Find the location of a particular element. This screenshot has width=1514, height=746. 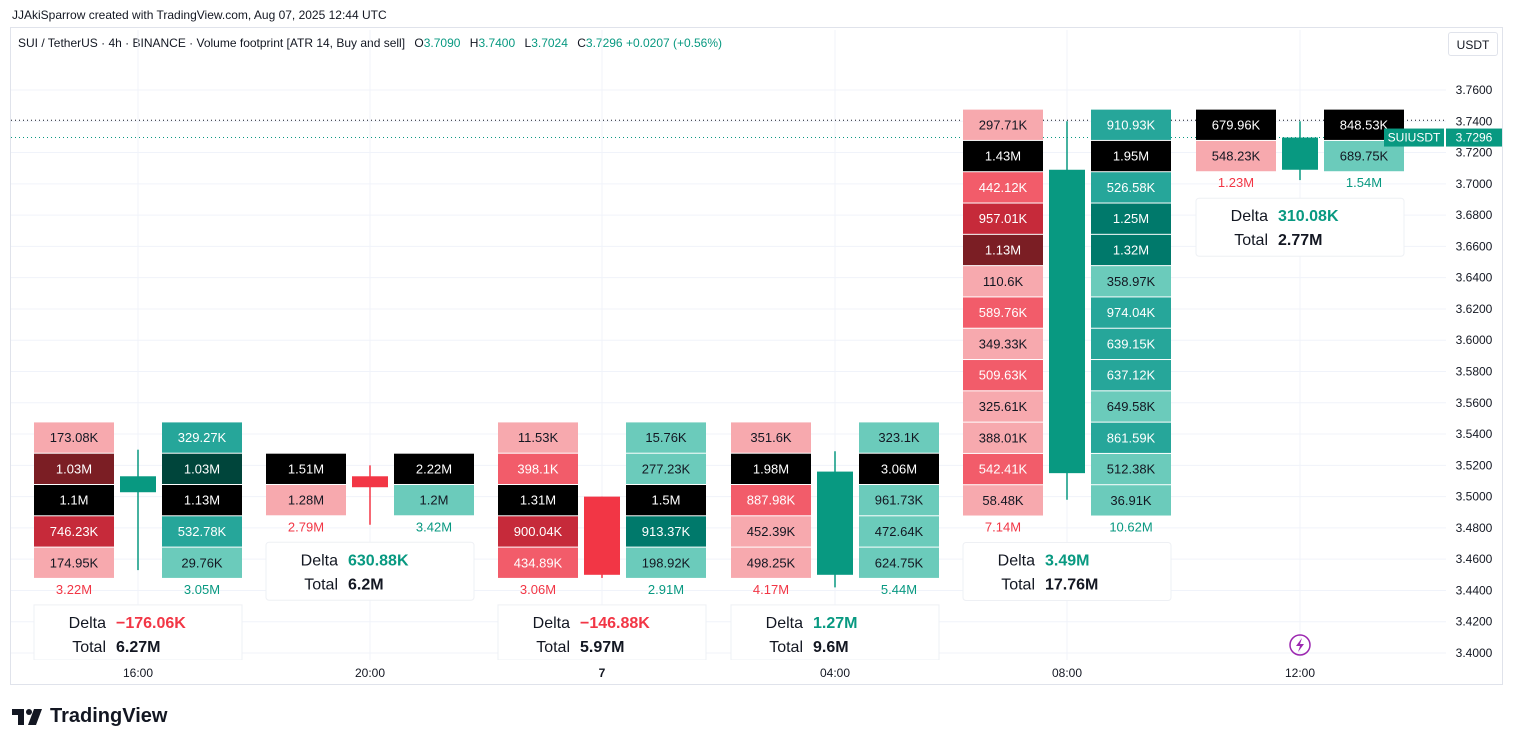

buy-total-label: 3.05M is located at coordinates (202, 589).